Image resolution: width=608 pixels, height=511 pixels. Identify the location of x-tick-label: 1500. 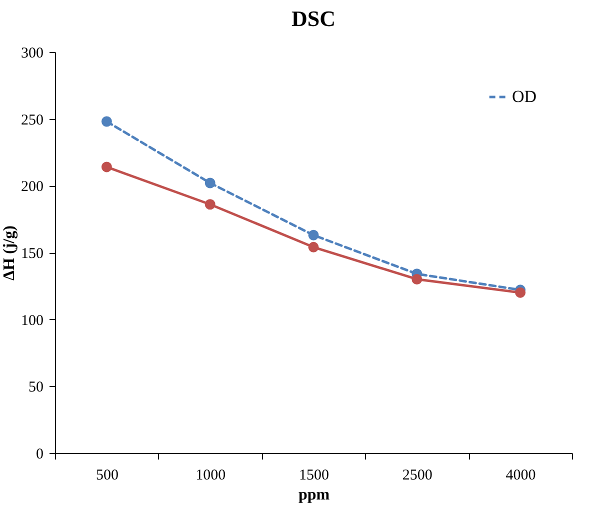
(314, 476).